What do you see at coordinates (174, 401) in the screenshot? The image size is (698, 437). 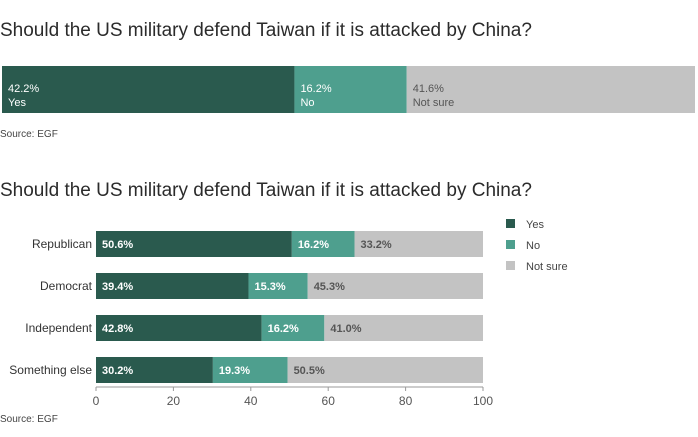 I see `x-tick-label: 20` at bounding box center [174, 401].